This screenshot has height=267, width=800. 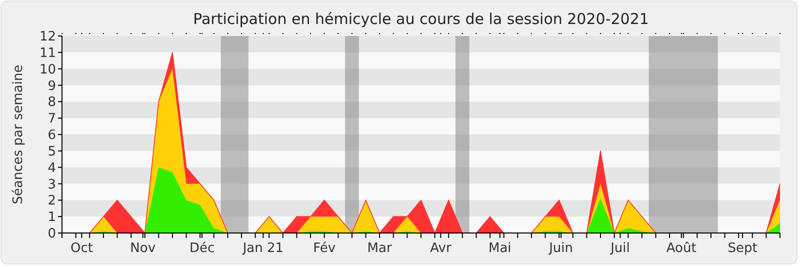 What do you see at coordinates (561, 248) in the screenshot?
I see `x-tick-label: Juin` at bounding box center [561, 248].